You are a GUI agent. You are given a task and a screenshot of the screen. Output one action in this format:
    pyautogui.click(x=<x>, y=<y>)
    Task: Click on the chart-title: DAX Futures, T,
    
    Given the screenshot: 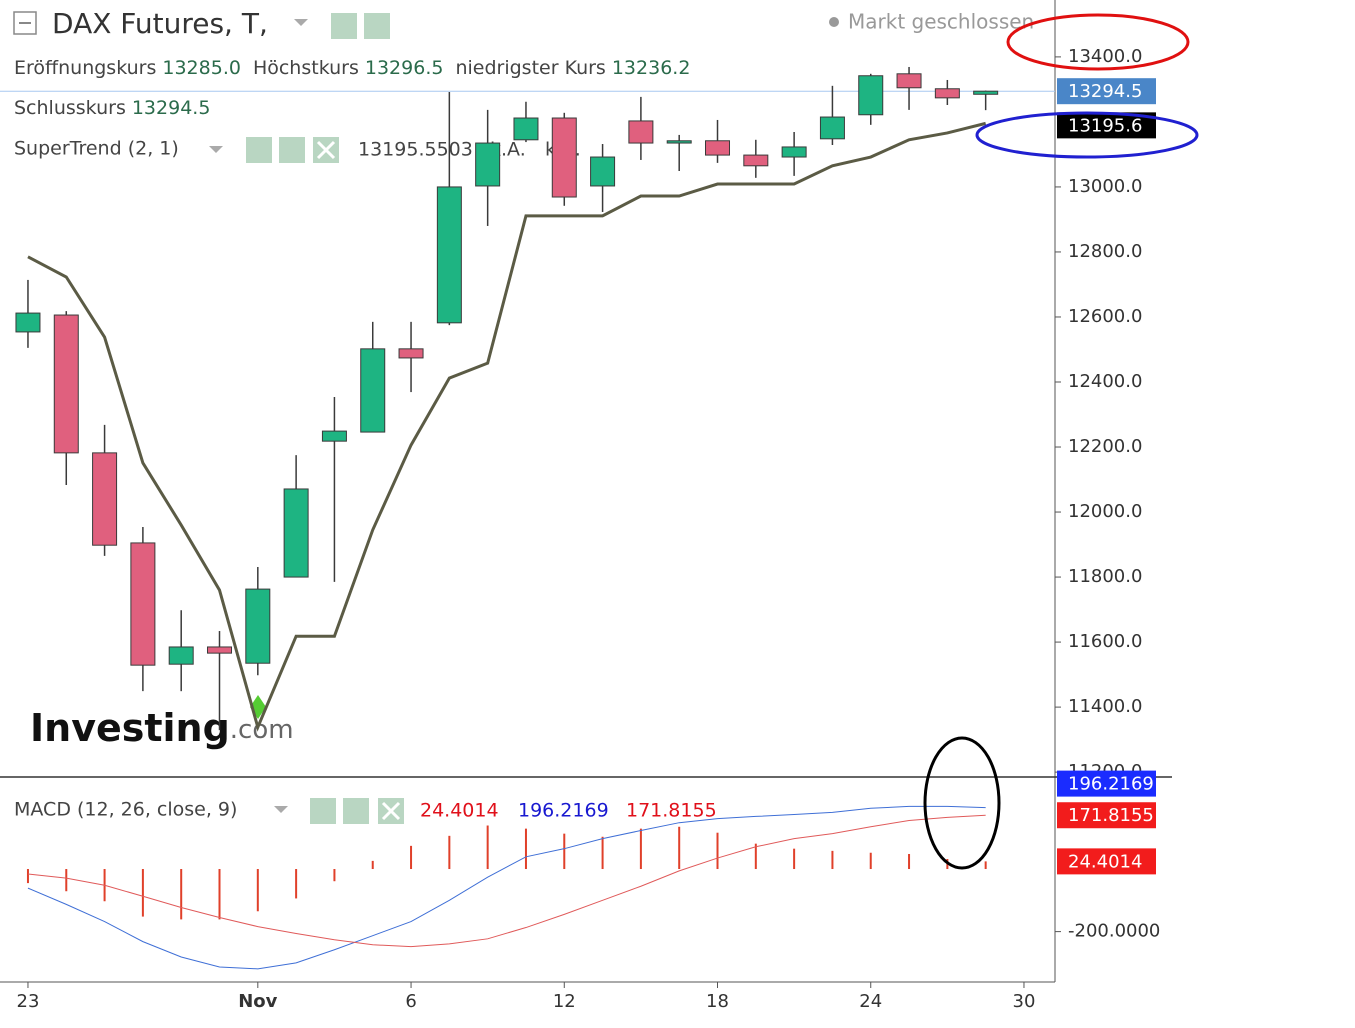 What is the action you would take?
    pyautogui.click(x=160, y=23)
    